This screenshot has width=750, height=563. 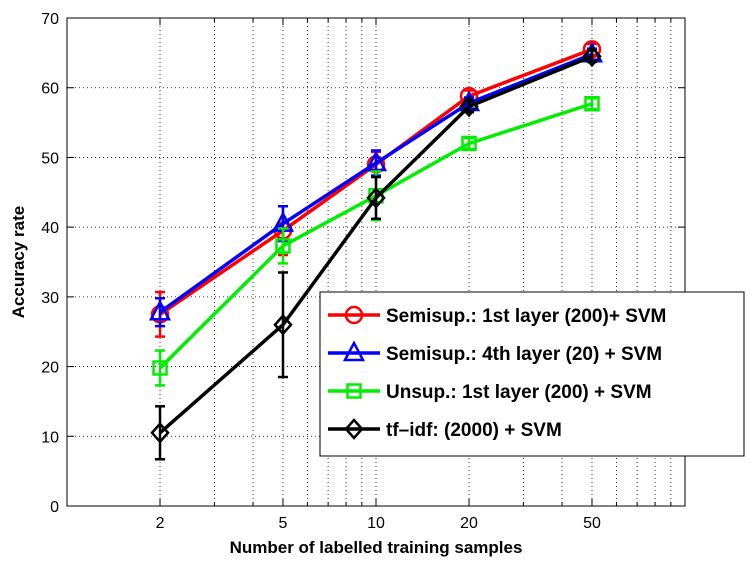 What do you see at coordinates (18, 262) in the screenshot?
I see `y-axis-label: Accuracy rate` at bounding box center [18, 262].